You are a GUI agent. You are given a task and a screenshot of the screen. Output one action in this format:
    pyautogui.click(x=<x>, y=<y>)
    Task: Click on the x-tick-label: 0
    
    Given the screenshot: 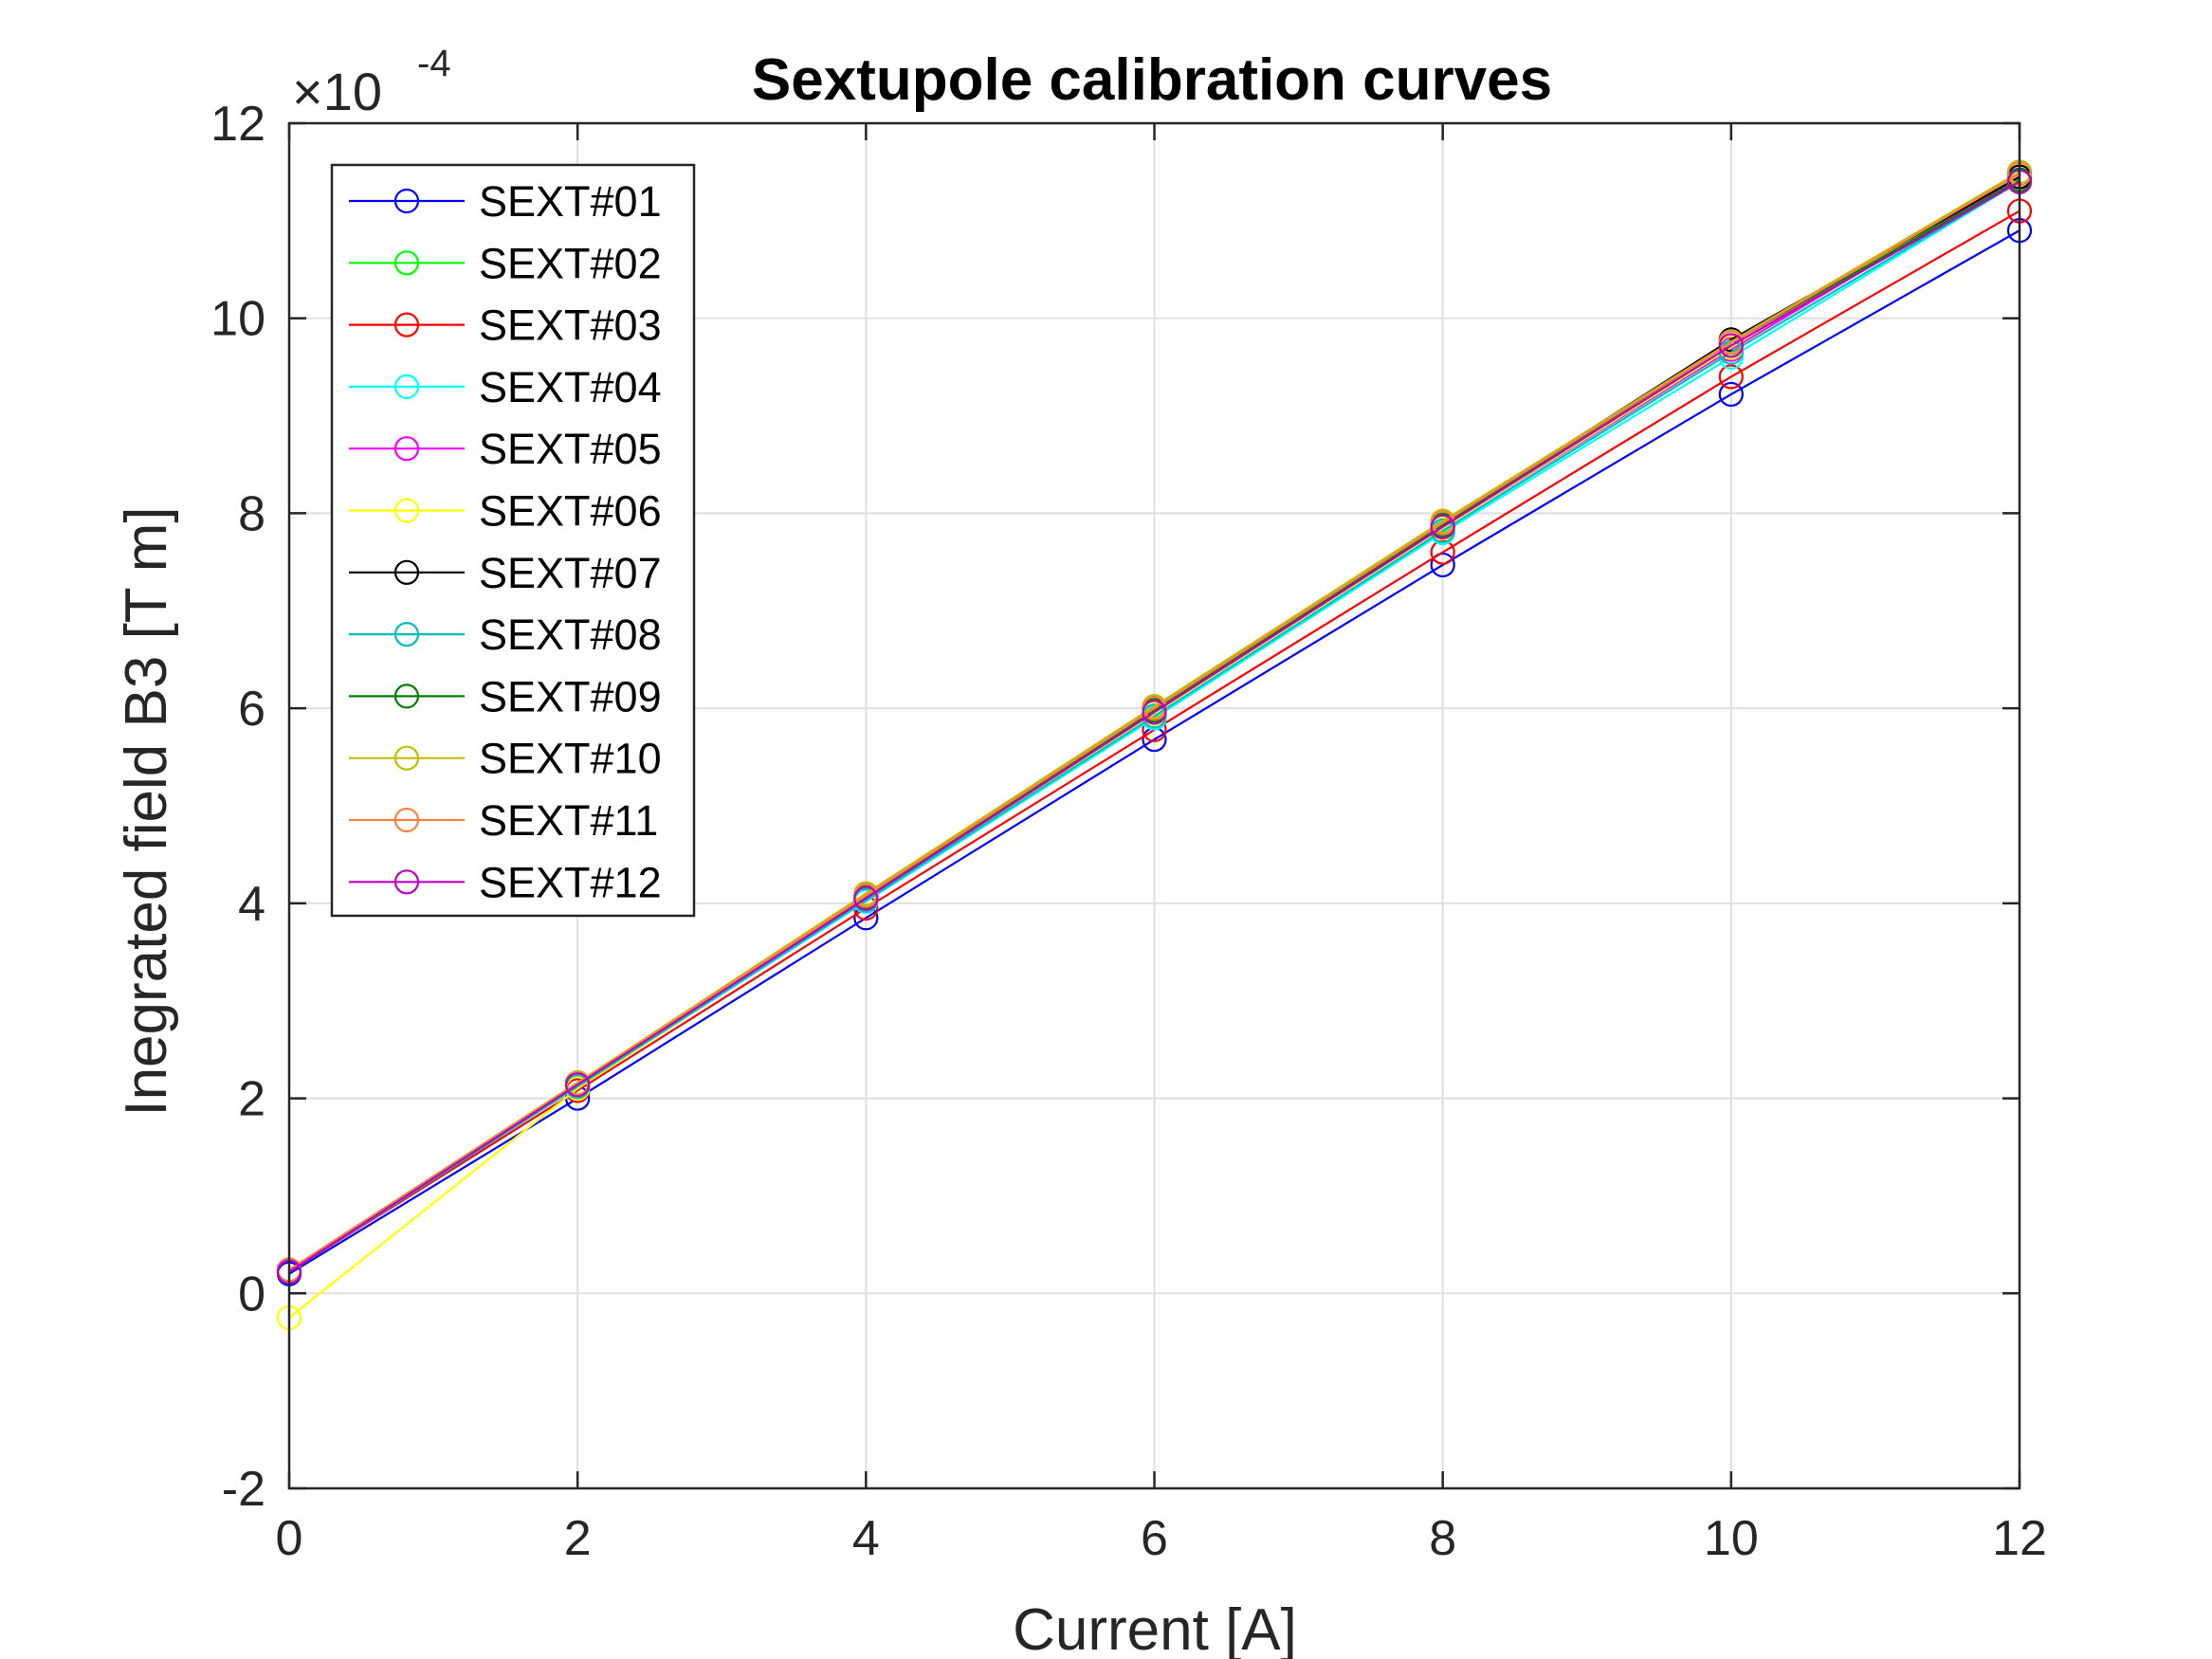 What is the action you would take?
    pyautogui.click(x=289, y=1538)
    